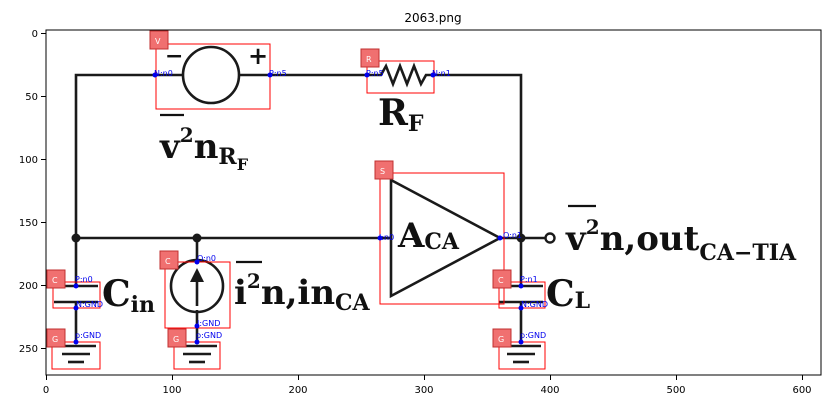 The height and width of the screenshot is (412, 831). I want to click on figure-title: 2063.png, so click(432, 18).